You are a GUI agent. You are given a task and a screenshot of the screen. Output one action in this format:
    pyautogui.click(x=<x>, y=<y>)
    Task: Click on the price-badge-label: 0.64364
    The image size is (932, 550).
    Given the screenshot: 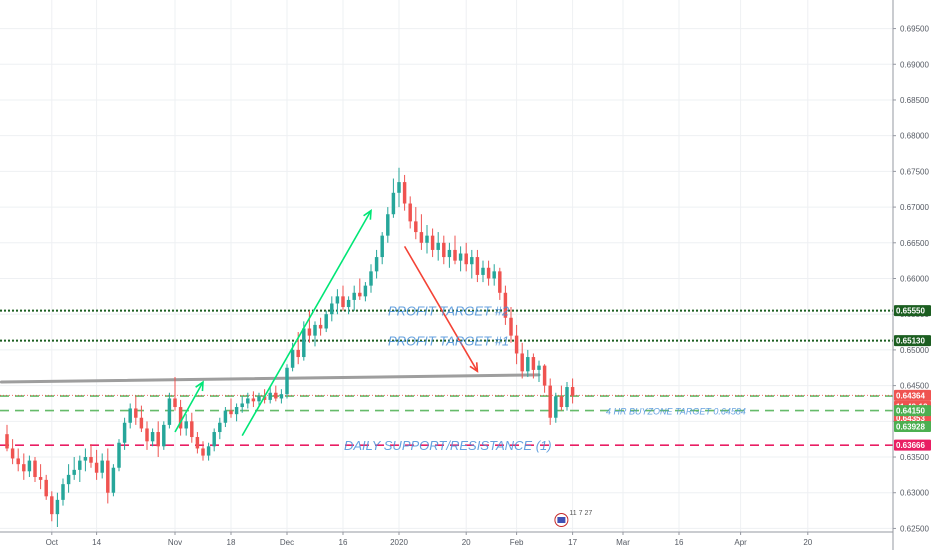 What is the action you would take?
    pyautogui.click(x=910, y=395)
    